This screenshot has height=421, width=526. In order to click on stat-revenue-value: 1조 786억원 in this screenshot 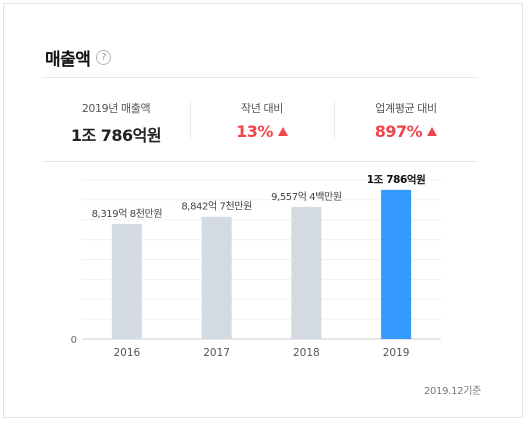, I will do `click(116, 135)`.